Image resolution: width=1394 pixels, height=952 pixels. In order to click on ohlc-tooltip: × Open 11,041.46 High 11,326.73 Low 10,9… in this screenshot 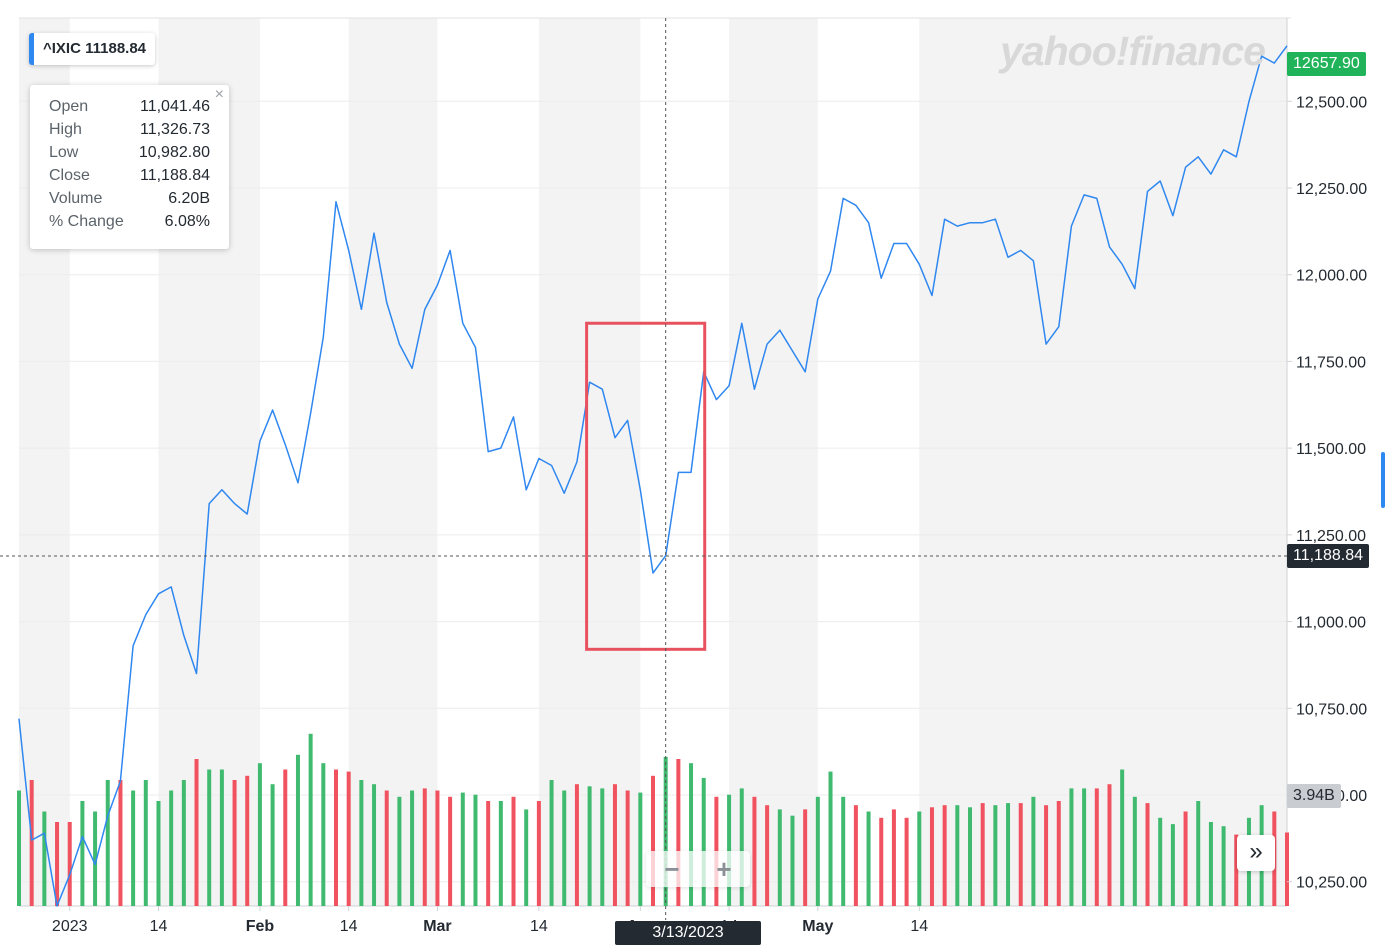, I will do `click(129, 167)`.